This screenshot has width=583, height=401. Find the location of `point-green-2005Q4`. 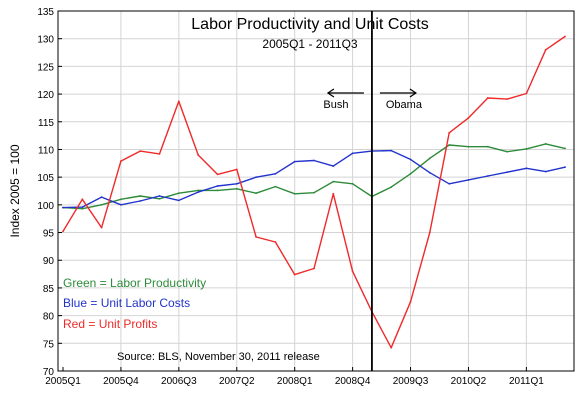

point-green-2005Q4 is located at coordinates (121, 199).